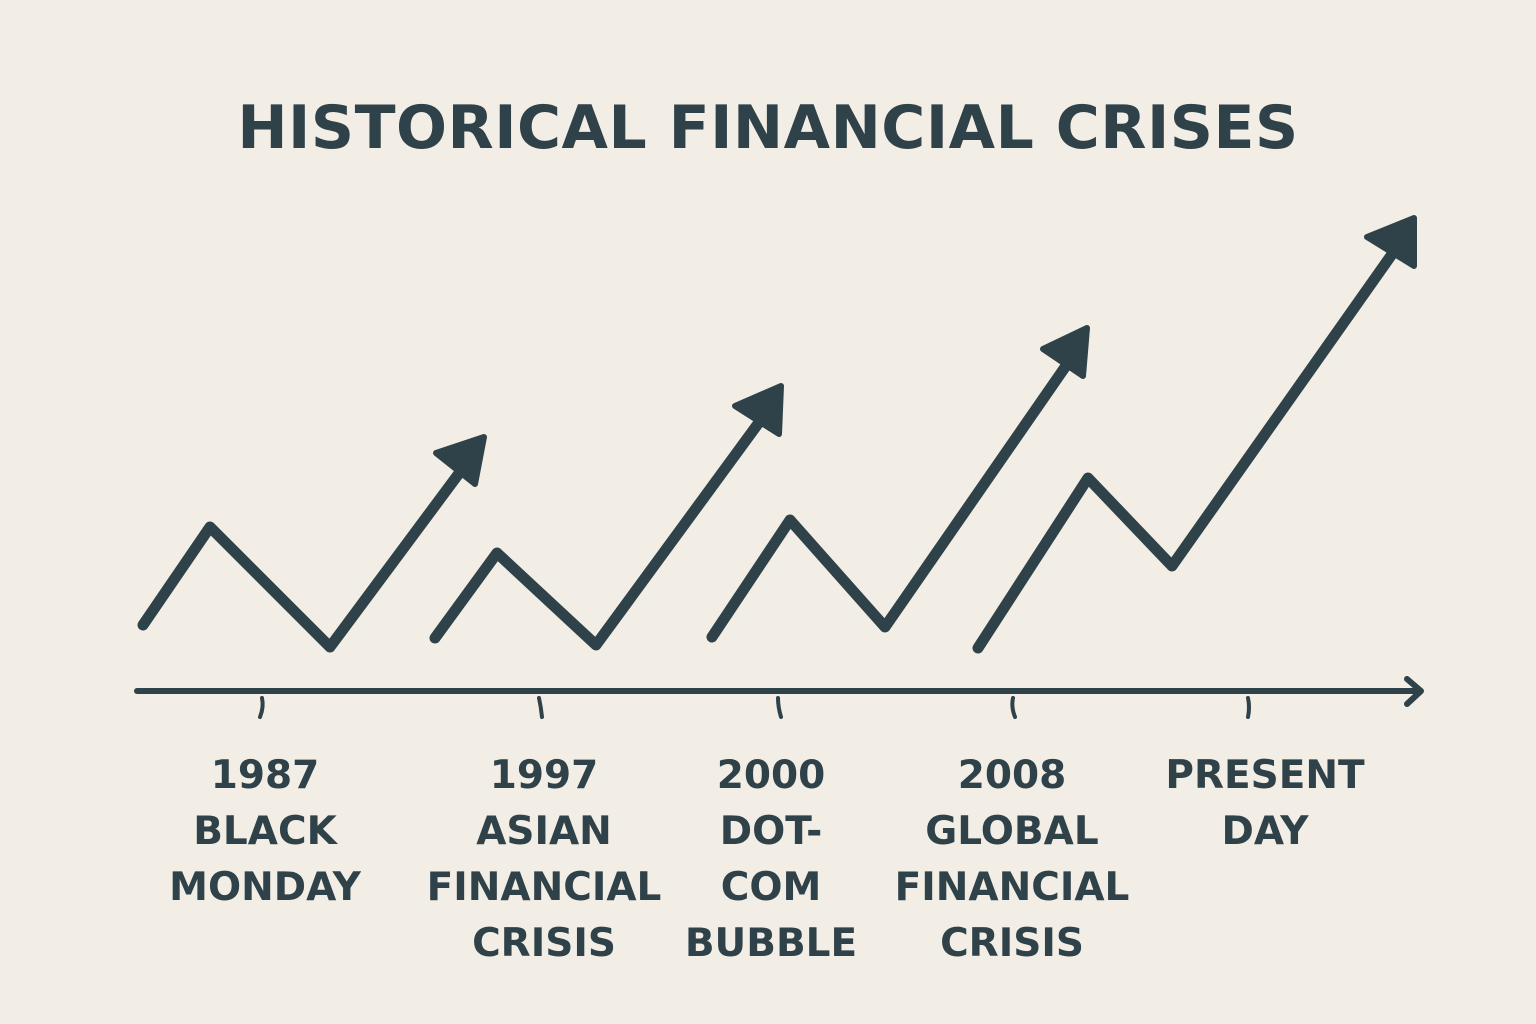  I want to click on label-line: 1997, so click(544, 775).